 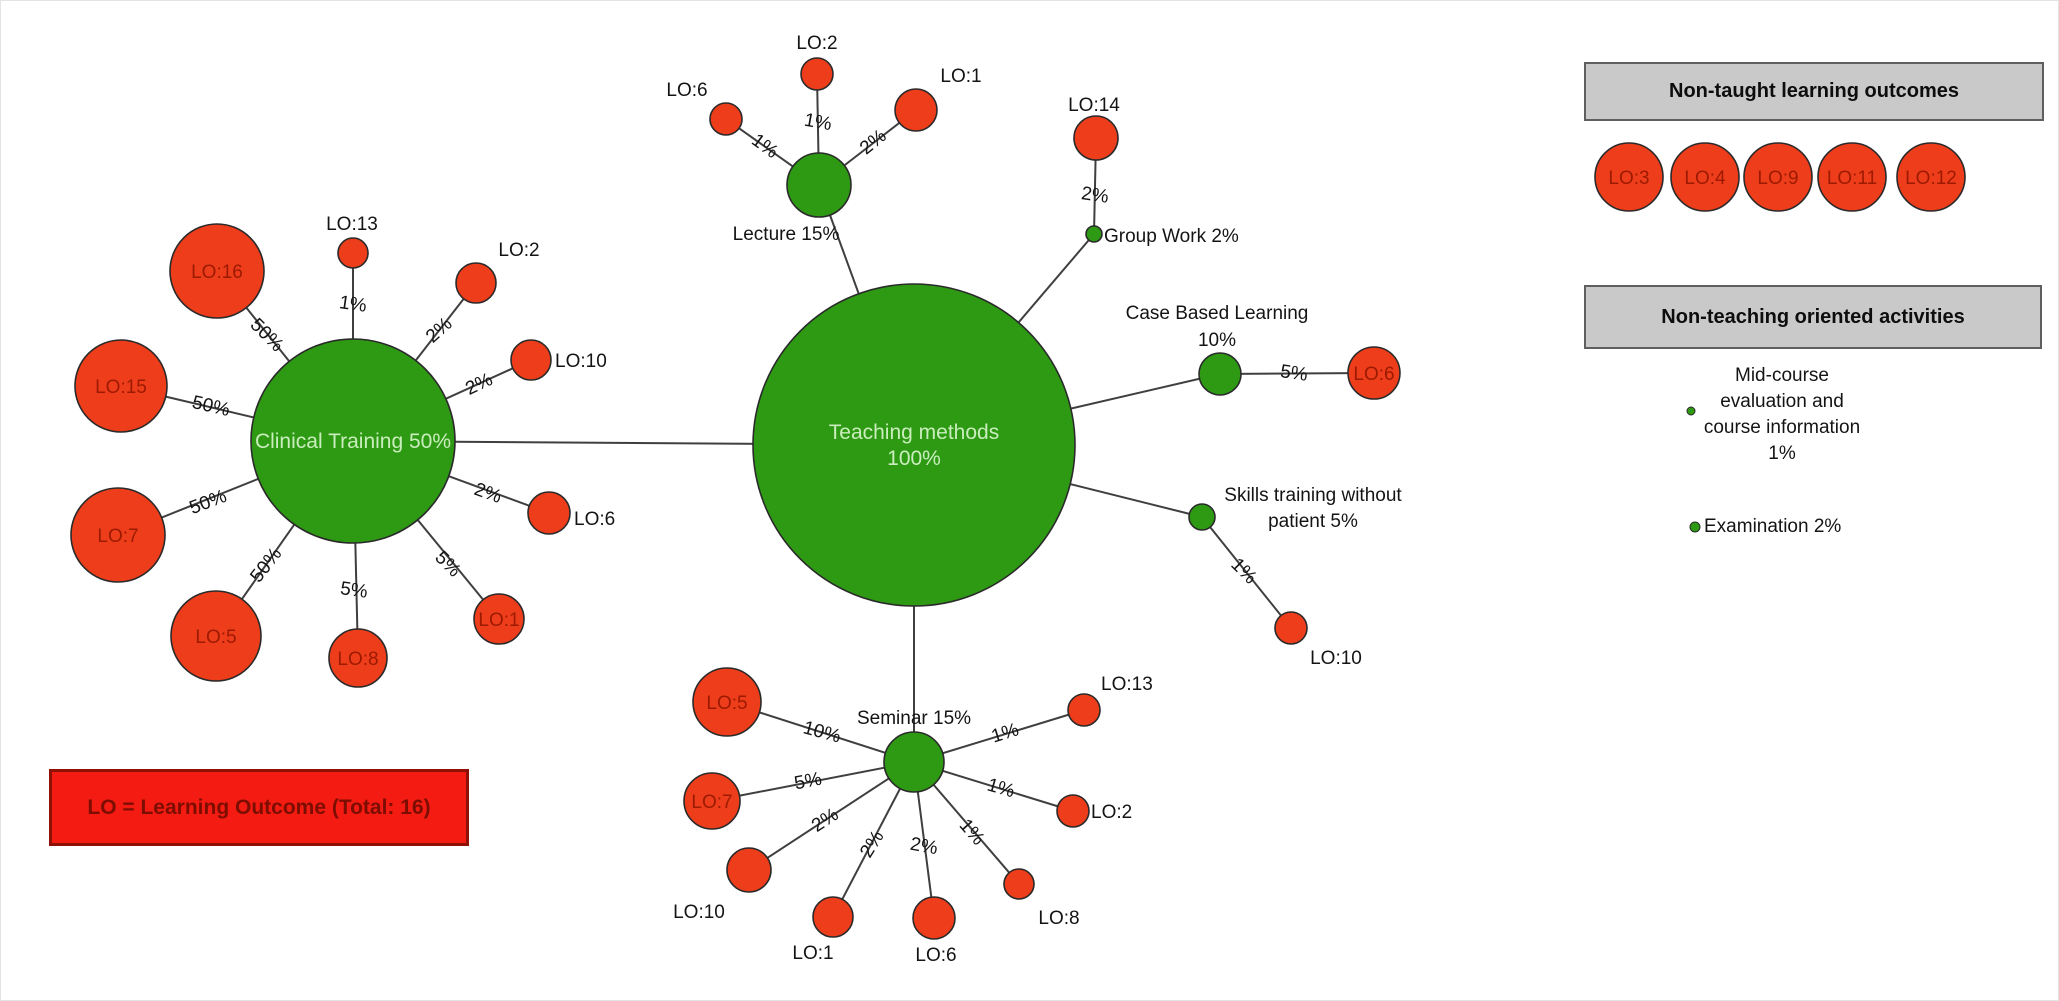 What do you see at coordinates (121, 387) in the screenshot?
I see `node-label-cl-lo15: LO:15` at bounding box center [121, 387].